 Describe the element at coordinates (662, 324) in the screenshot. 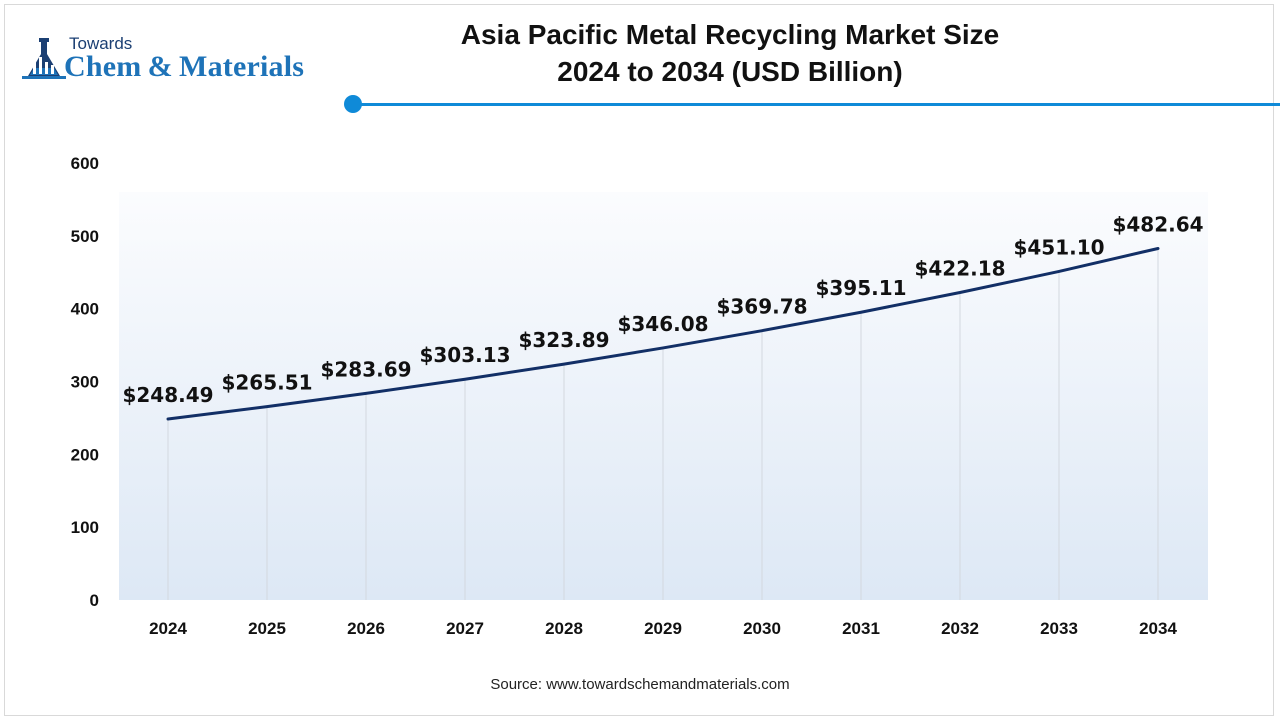

I see `data-label: $346.08` at that location.